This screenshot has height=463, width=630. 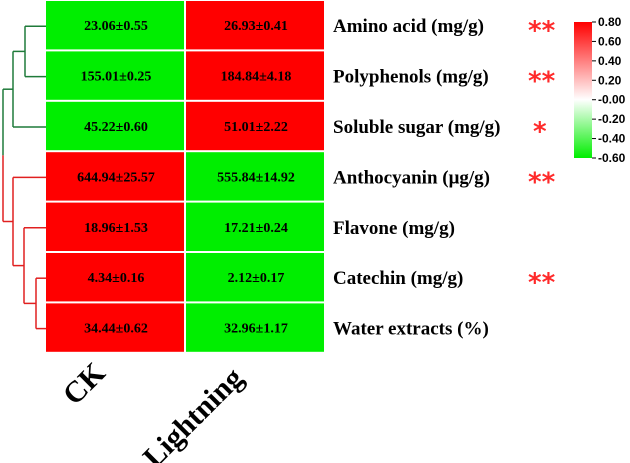 I want to click on dendrogram, so click(x=24, y=177).